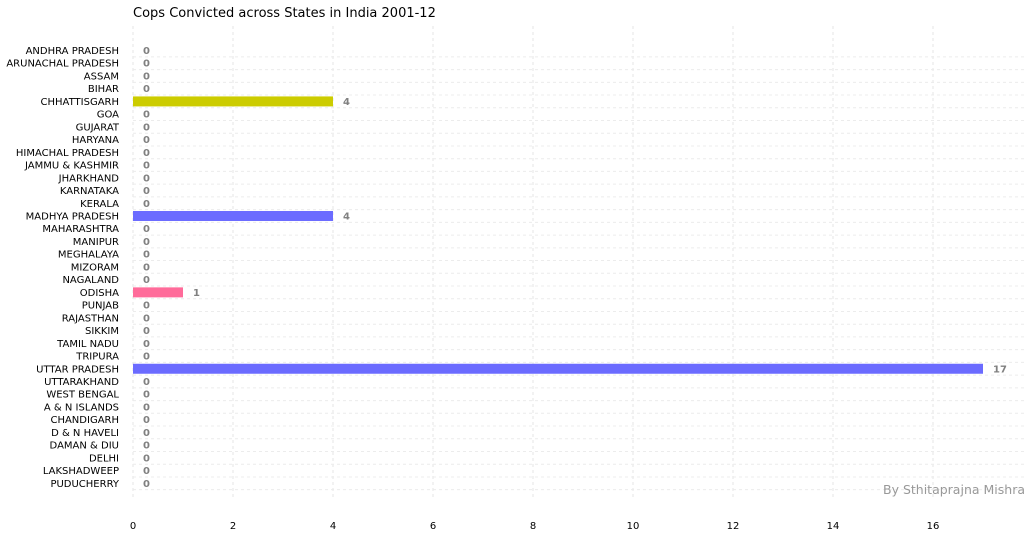 This screenshot has height=538, width=1033. Describe the element at coordinates (100, 306) in the screenshot. I see `category-label: PUNJAB` at that location.